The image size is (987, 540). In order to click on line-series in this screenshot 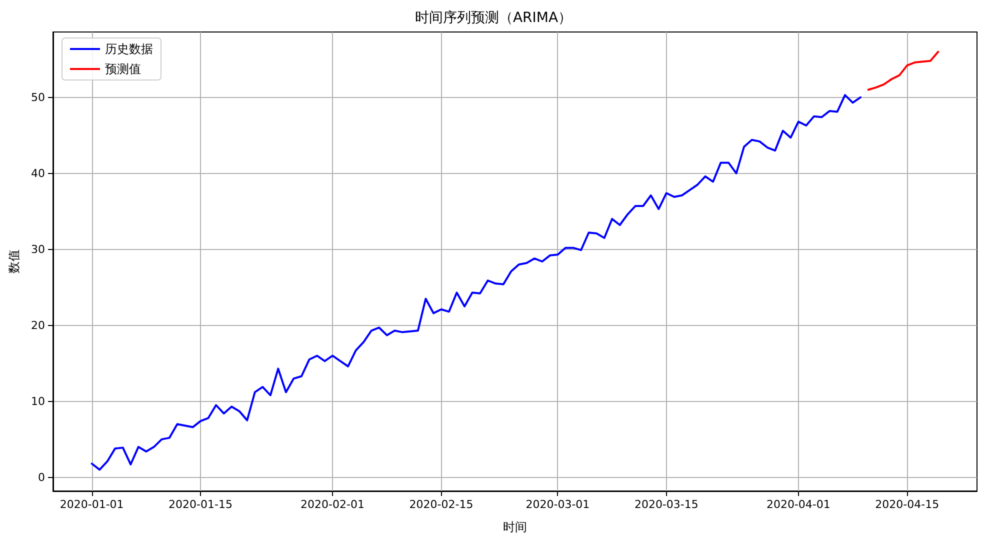, I will do `click(903, 70)`.